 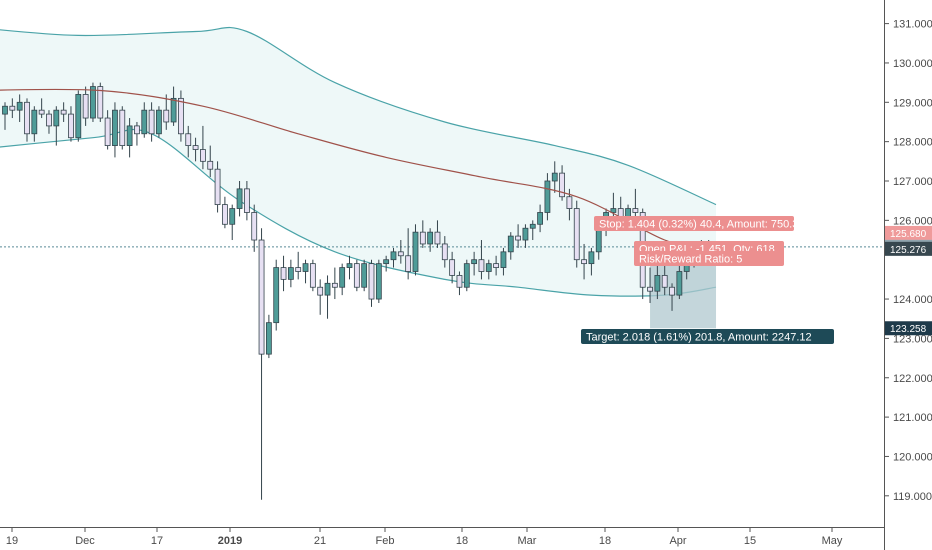 I want to click on stop-label: Stop: 1.404 (0.32%) 40.4, Amount: 750.33, so click(x=699, y=223).